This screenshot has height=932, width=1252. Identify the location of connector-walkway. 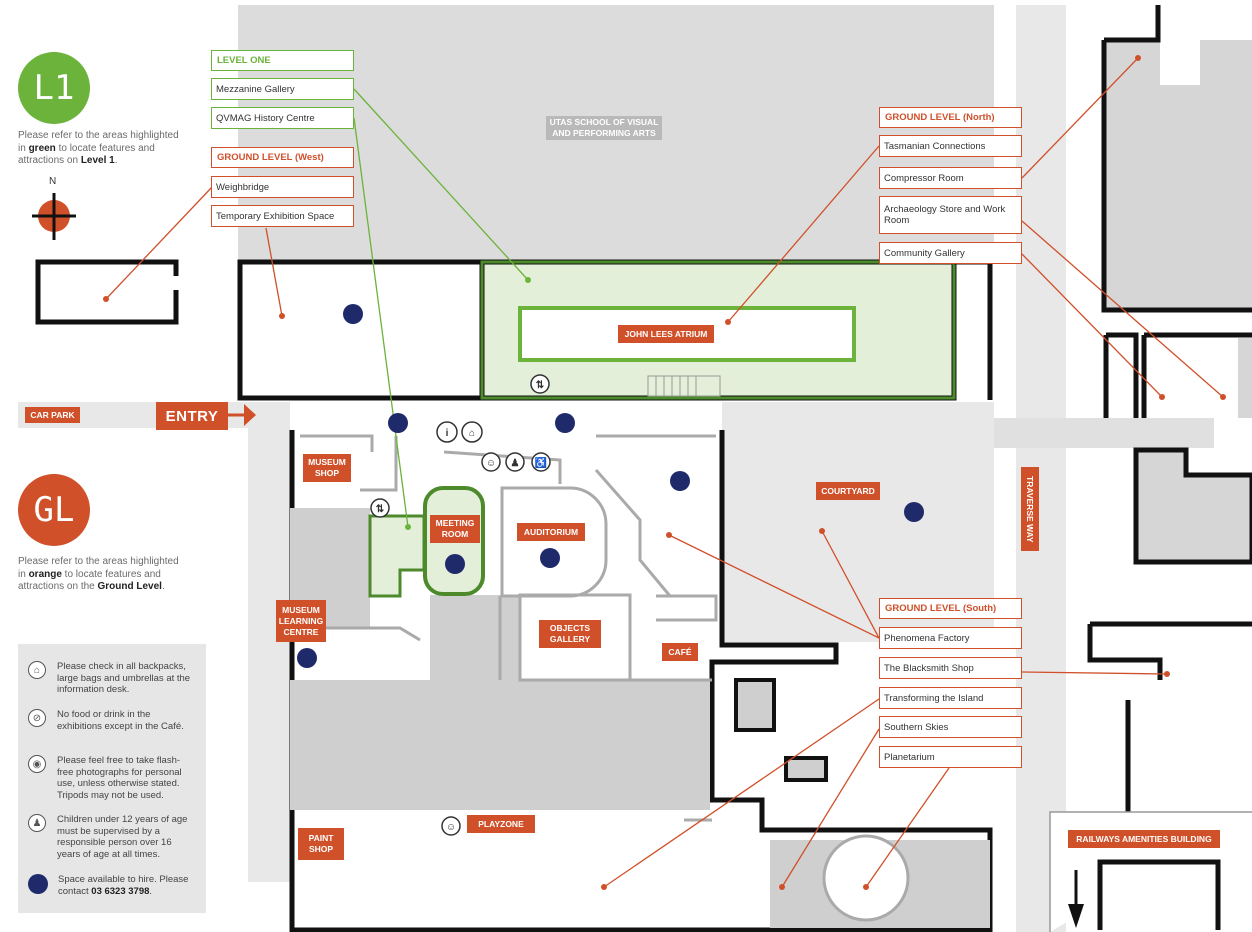
(1104, 433).